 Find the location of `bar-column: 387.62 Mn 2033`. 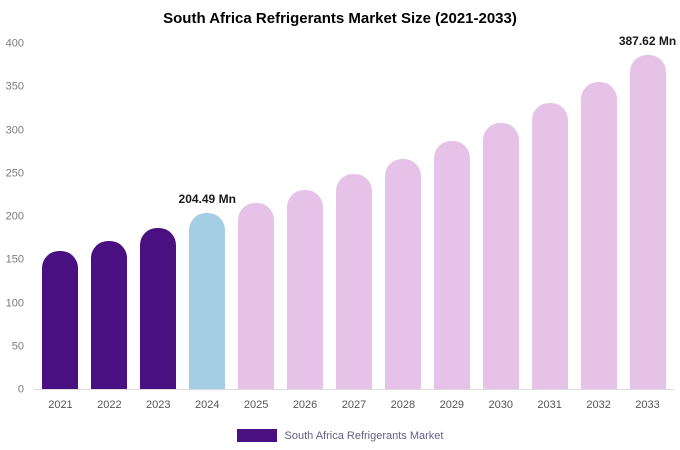

bar-column: 387.62 Mn 2033 is located at coordinates (647, 222).